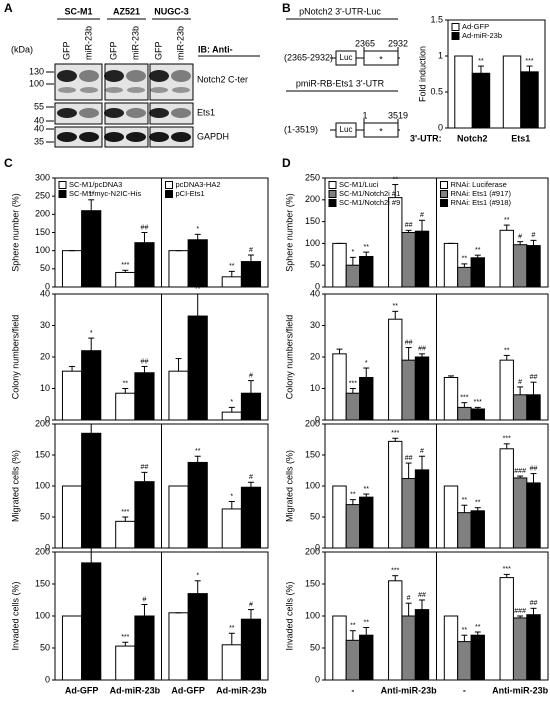 Image resolution: width=550 pixels, height=710 pixels. I want to click on luc-box, so click(346, 58).